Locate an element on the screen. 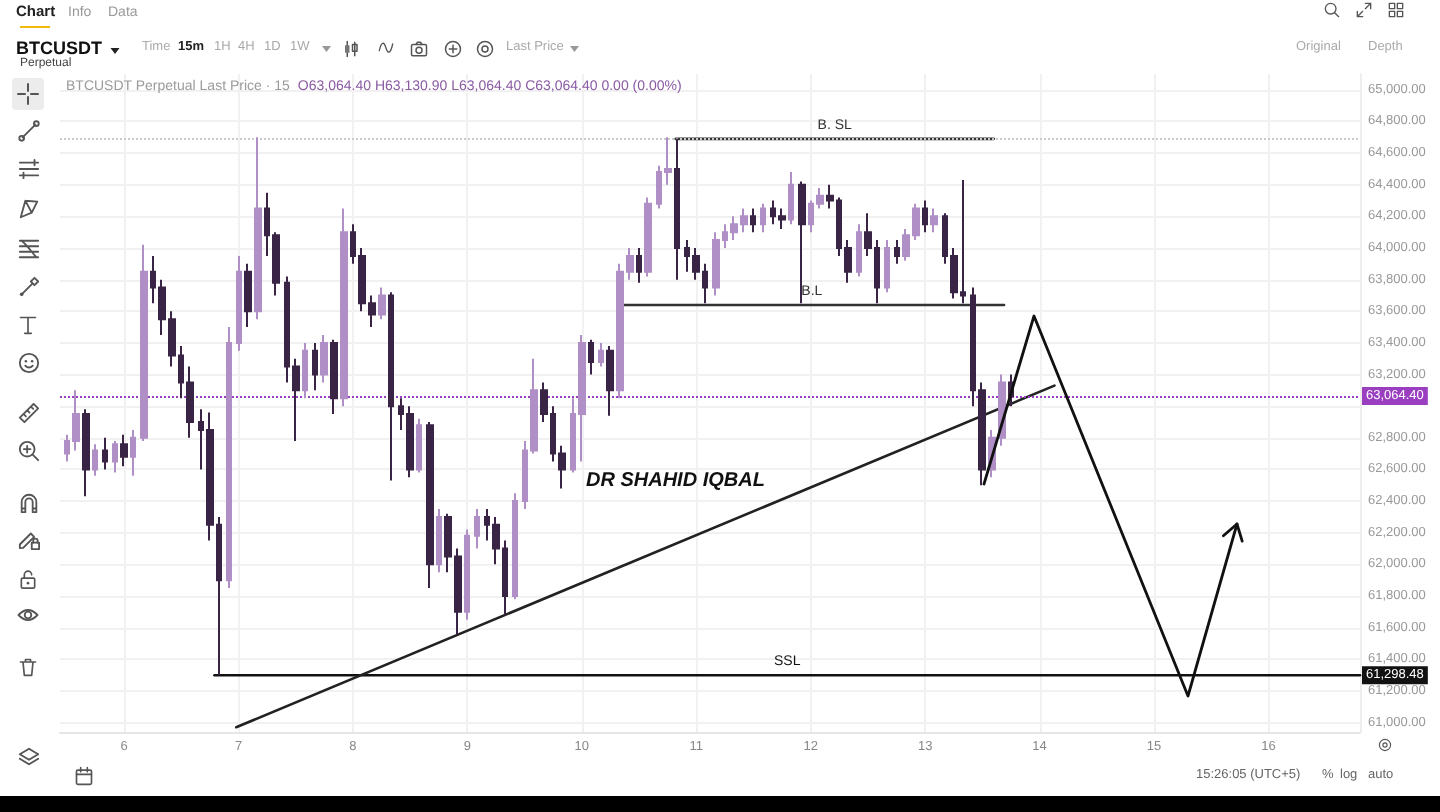 Image resolution: width=1440 pixels, height=812 pixels. annotation: DR SHAHID IQBAL is located at coordinates (675, 481).